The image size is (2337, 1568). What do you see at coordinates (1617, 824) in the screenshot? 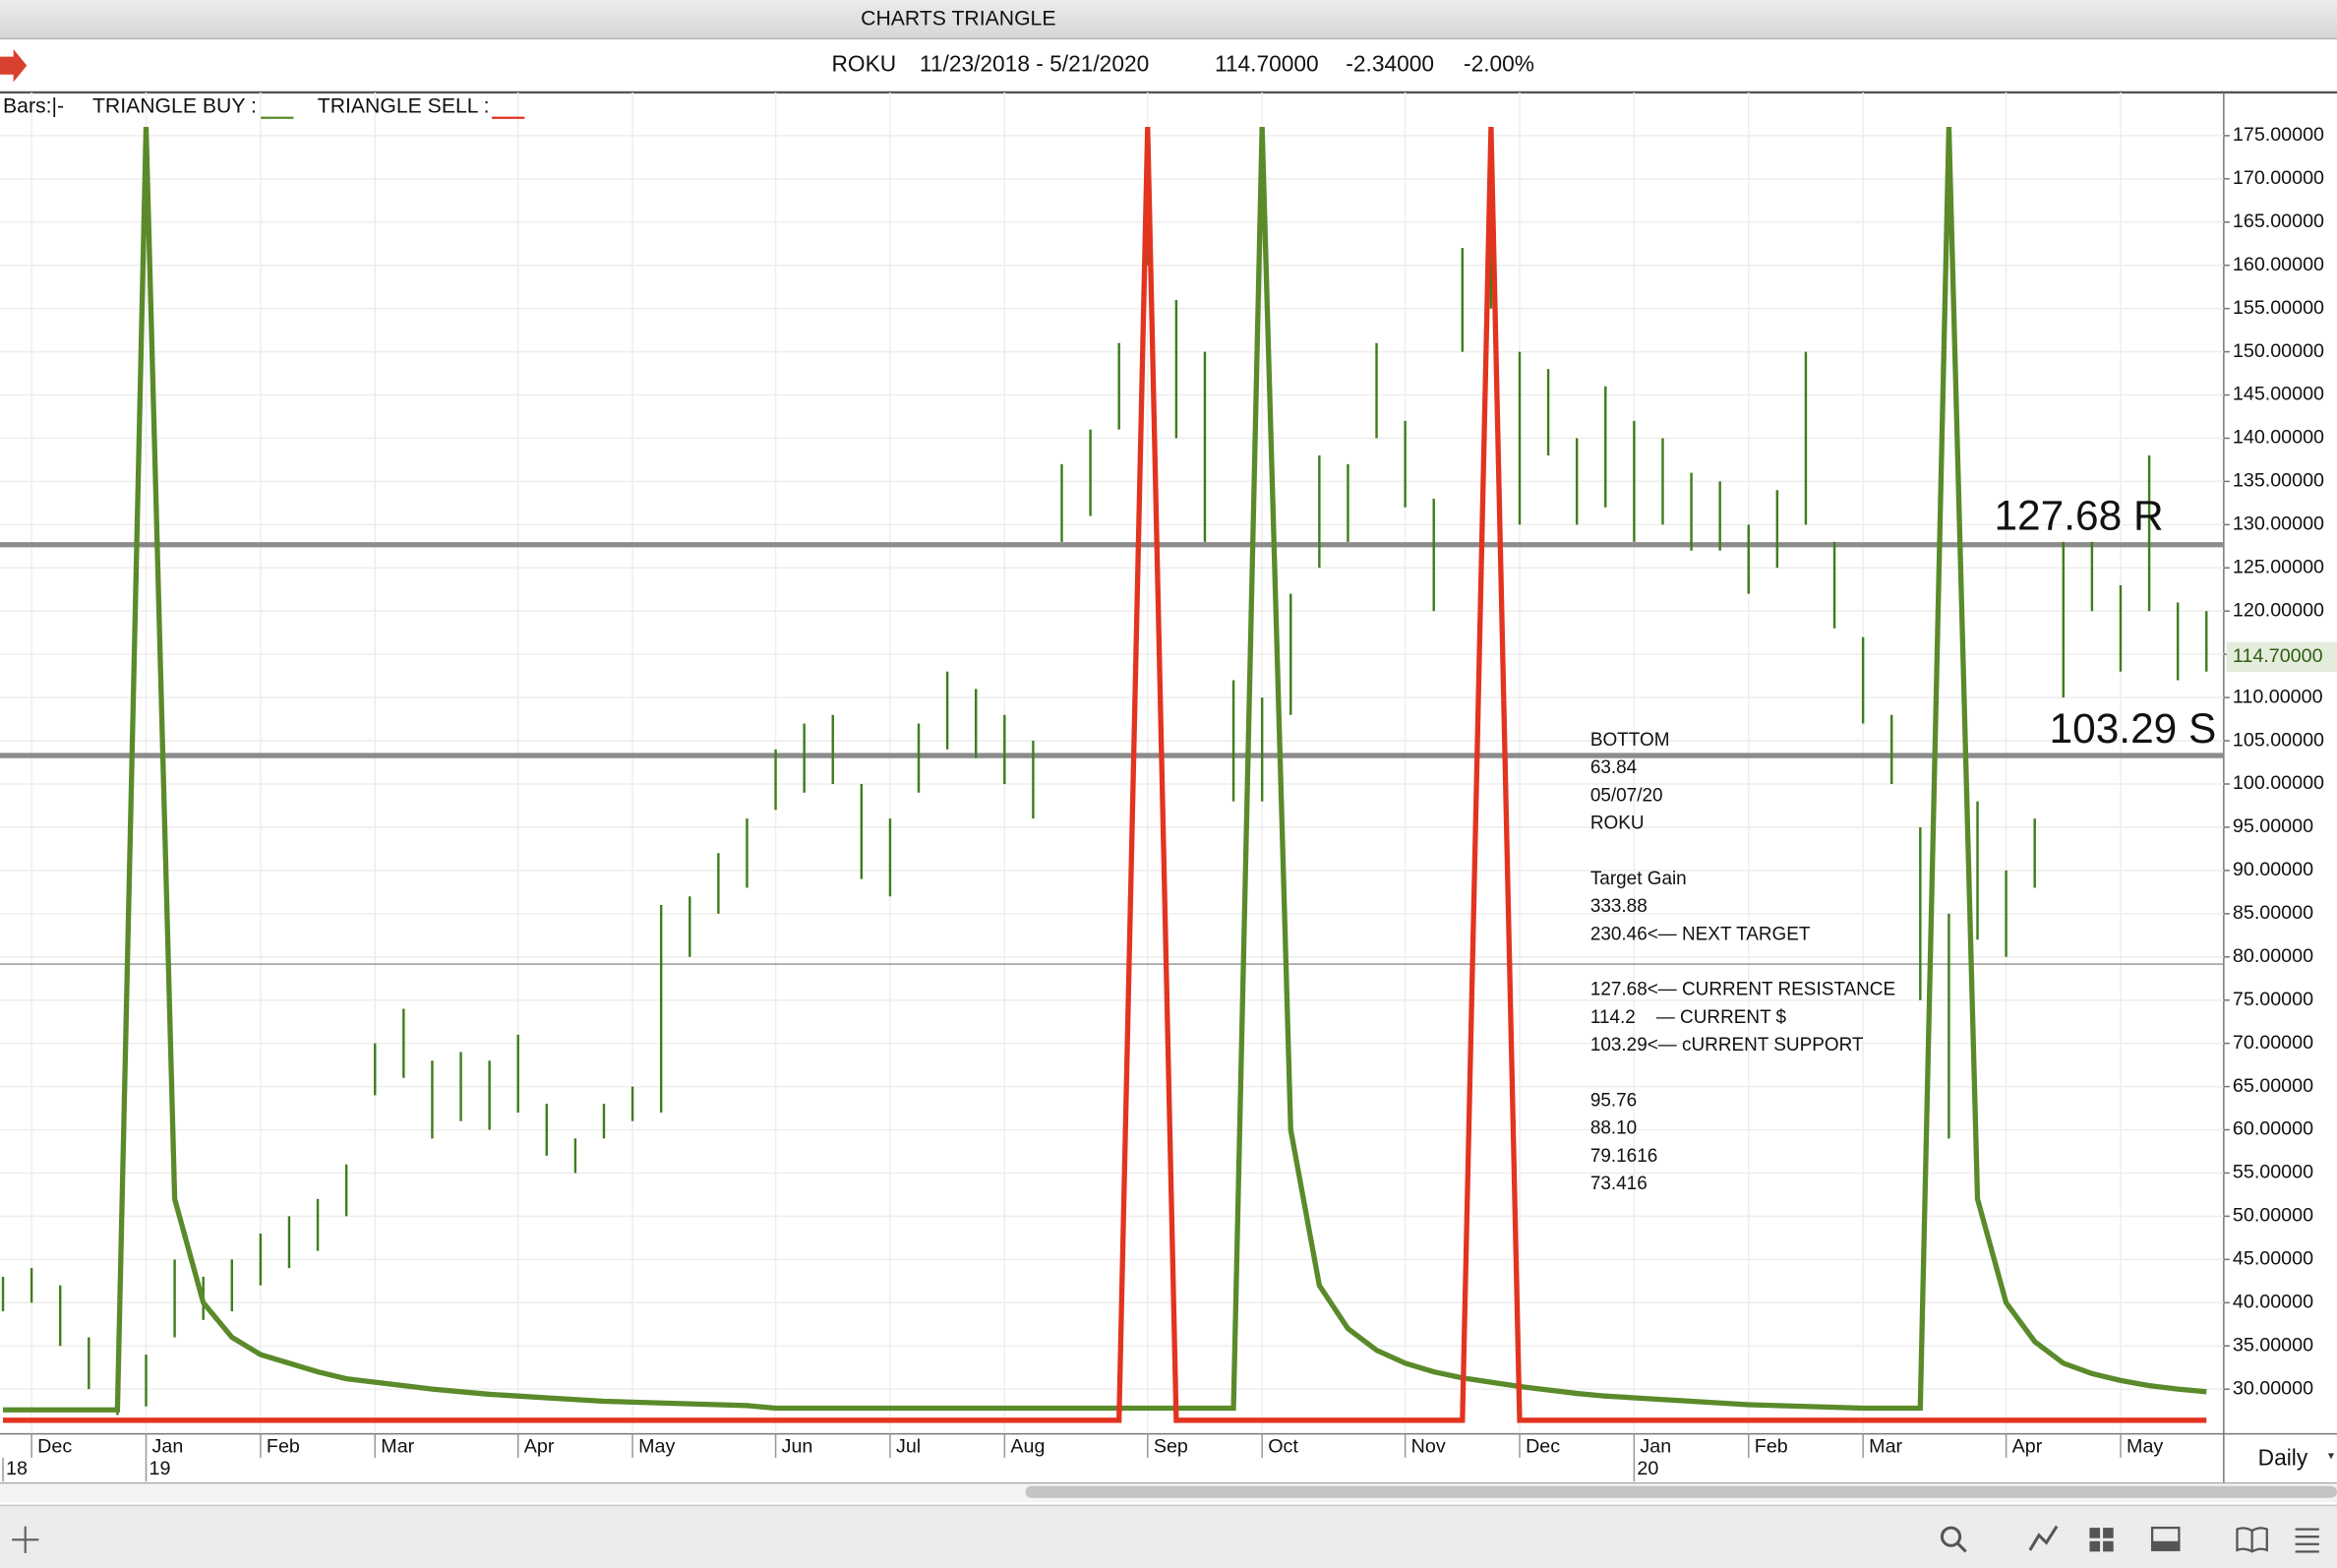
I see `annotation-line: ROKU` at bounding box center [1617, 824].